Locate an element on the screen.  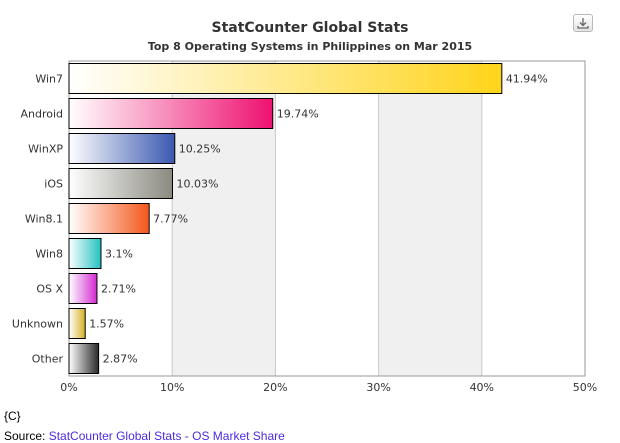
x-tick-label: 40% is located at coordinates (482, 387).